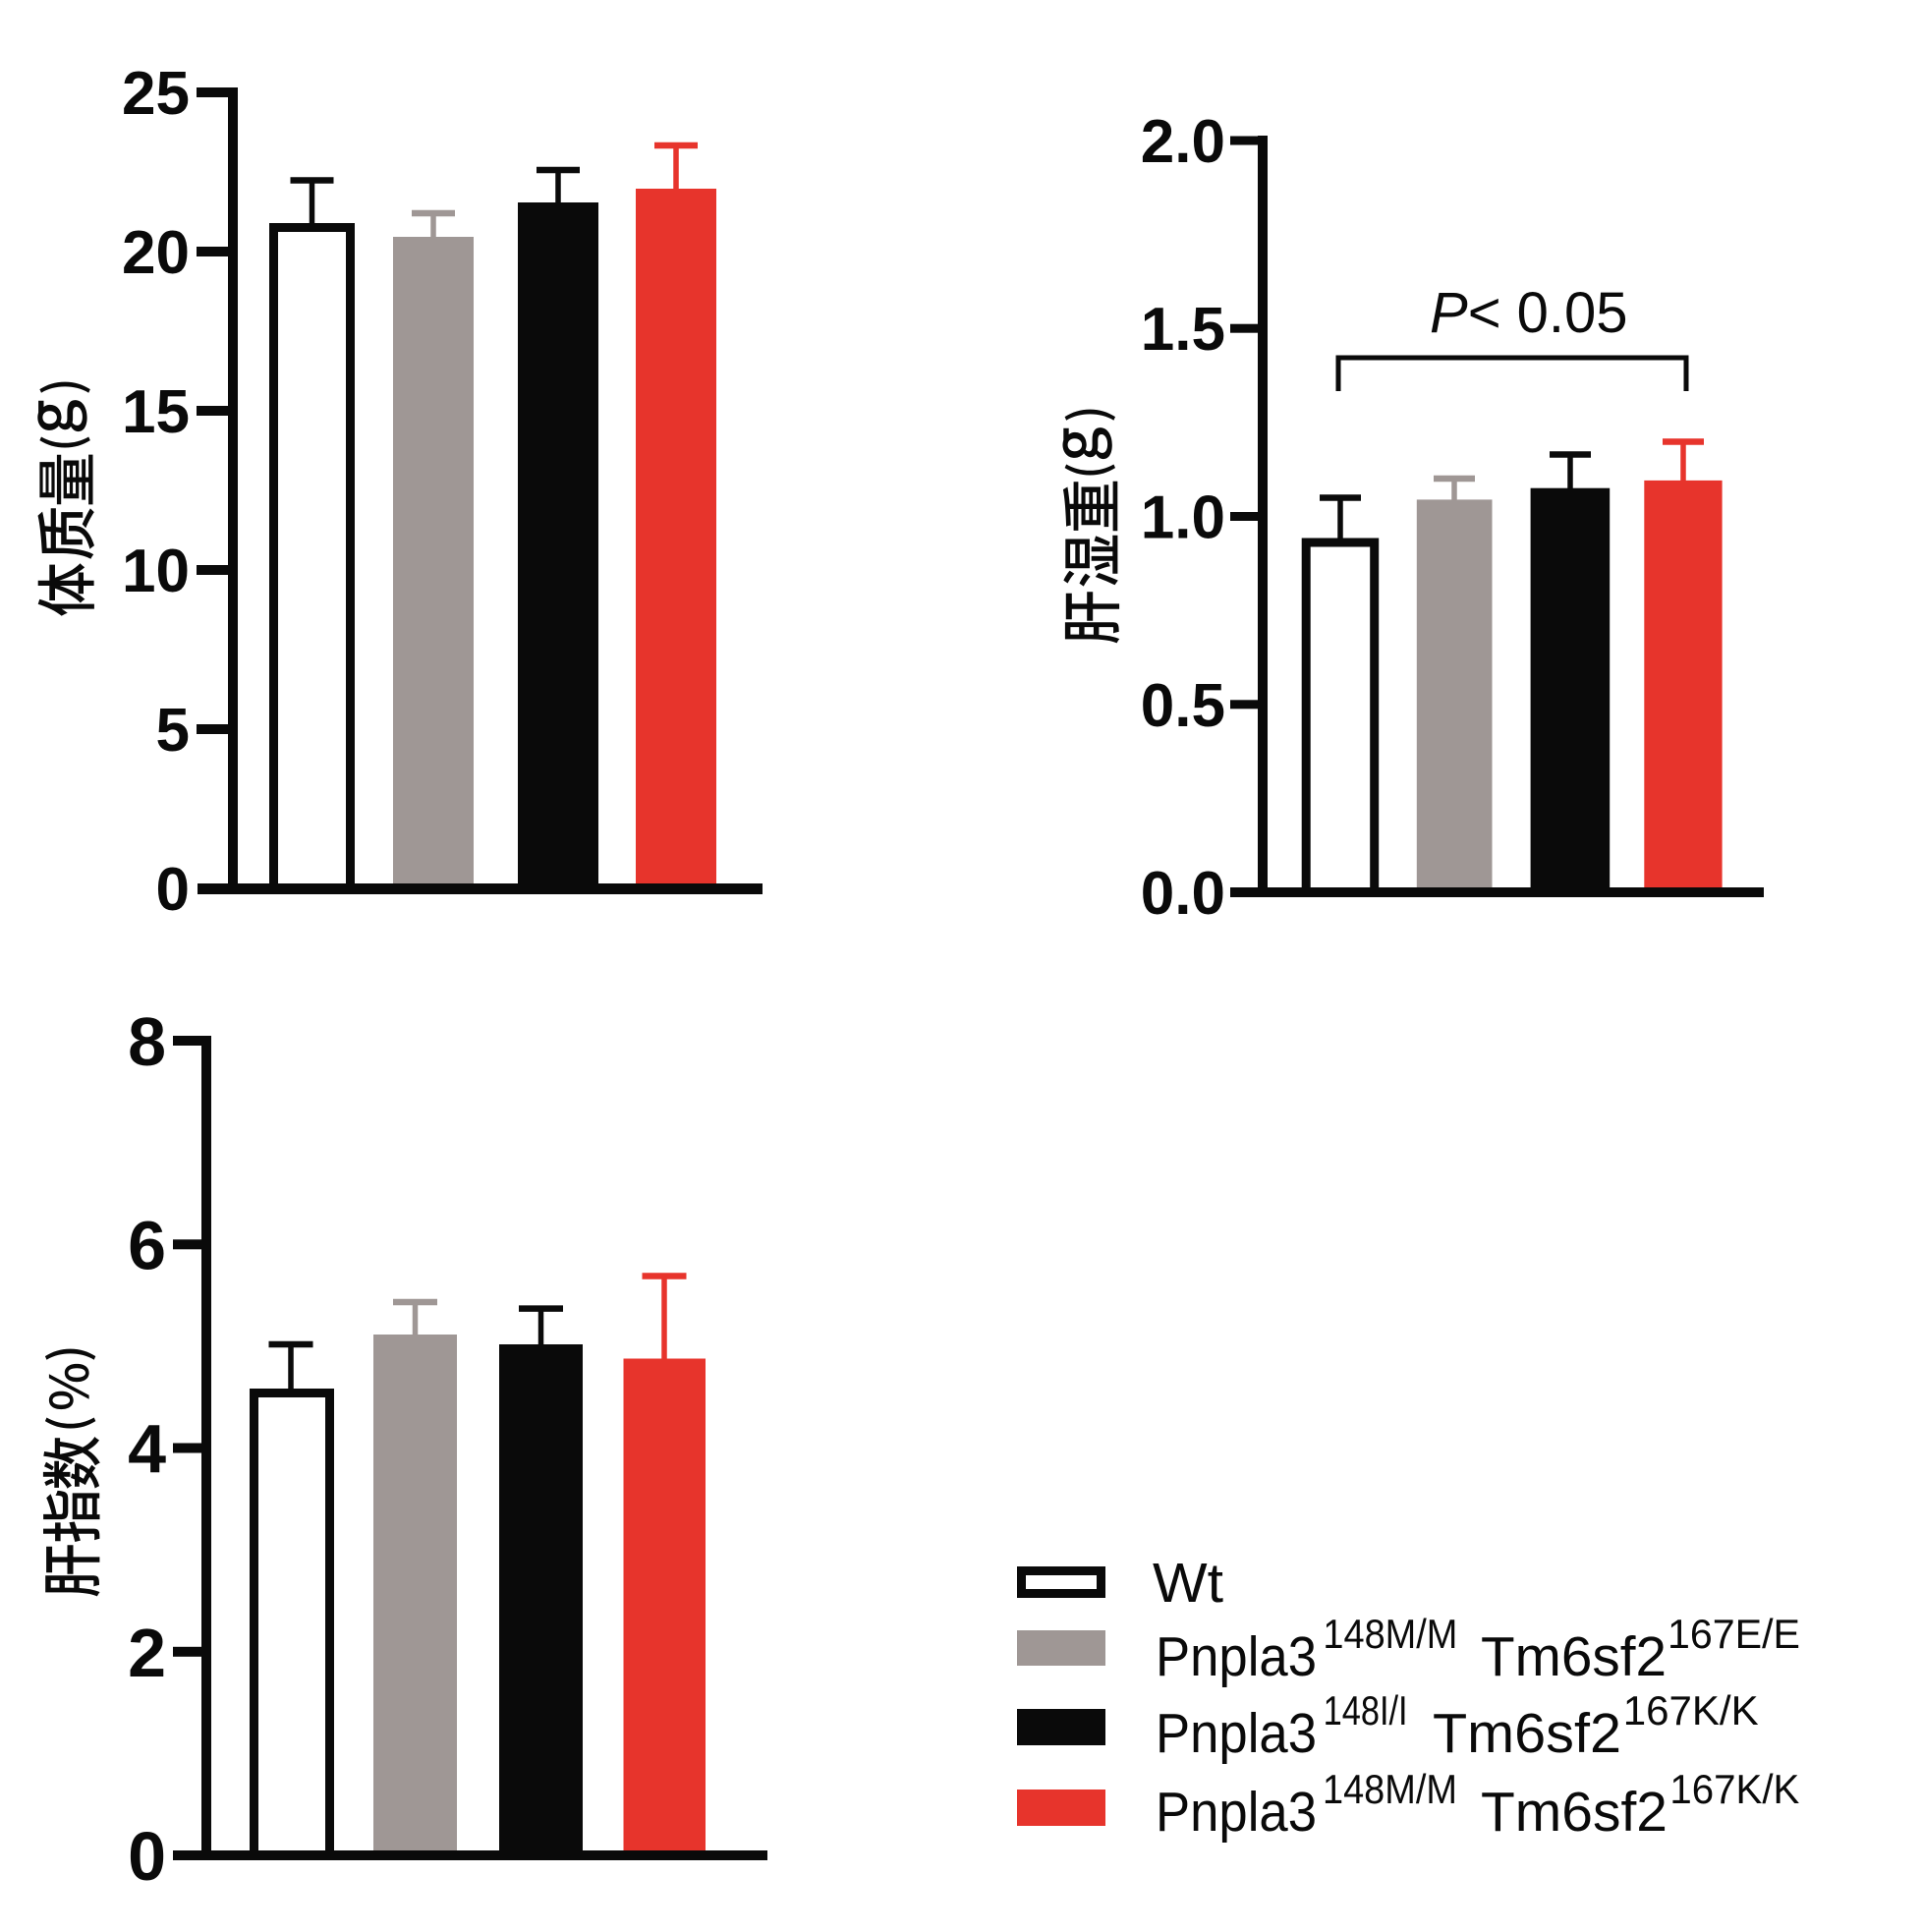 Image resolution: width=1922 pixels, height=1932 pixels. What do you see at coordinates (156, 412) in the screenshot?
I see `svg-text: 15` at bounding box center [156, 412].